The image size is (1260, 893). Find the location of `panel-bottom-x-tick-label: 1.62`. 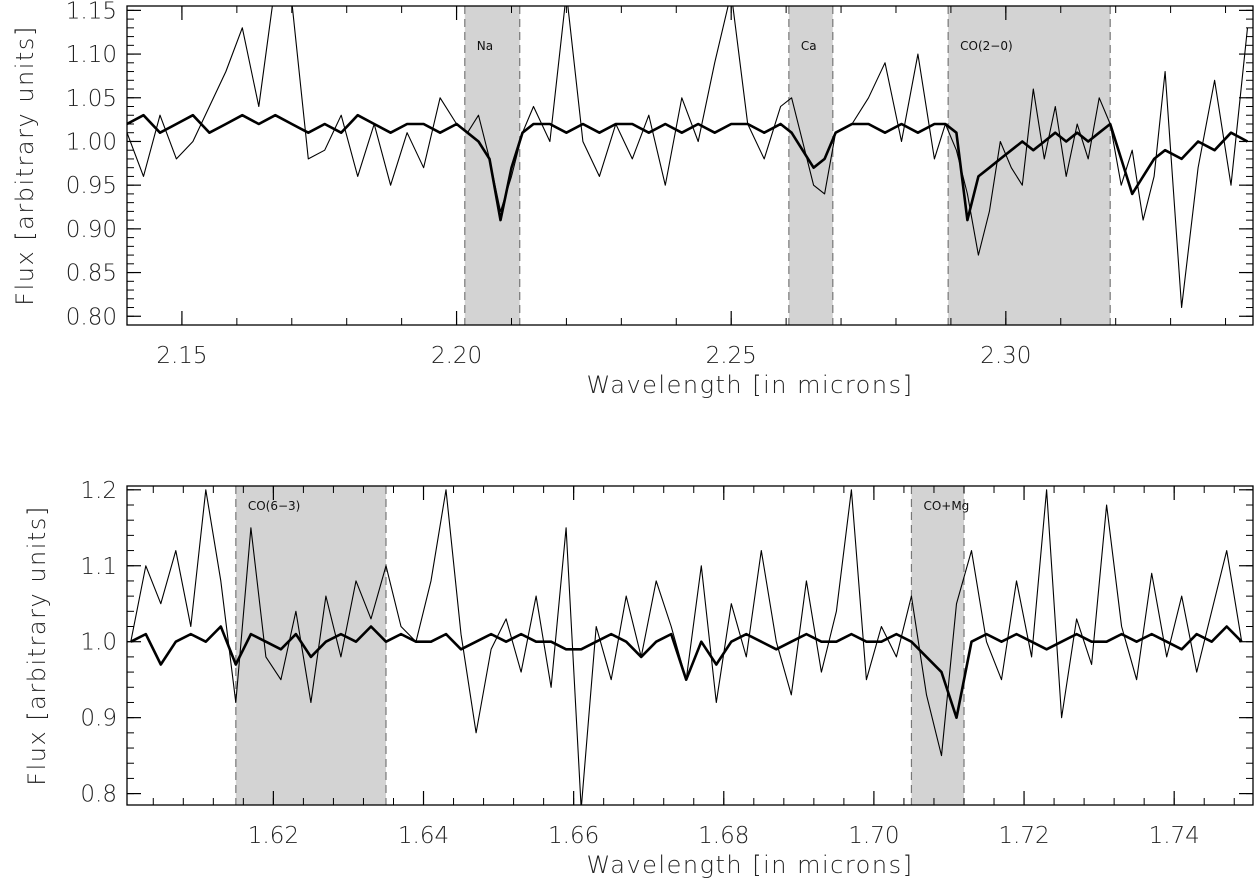

panel-bottom-x-tick-label: 1.62 is located at coordinates (273, 836).